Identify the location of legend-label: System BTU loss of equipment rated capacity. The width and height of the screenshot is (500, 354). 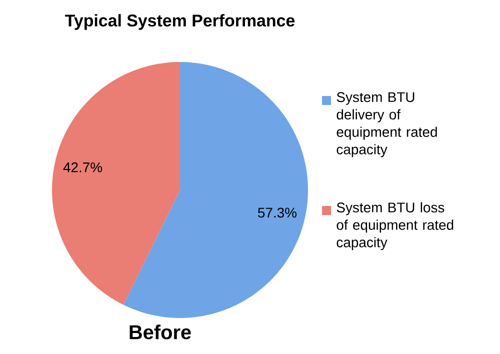
(395, 226).